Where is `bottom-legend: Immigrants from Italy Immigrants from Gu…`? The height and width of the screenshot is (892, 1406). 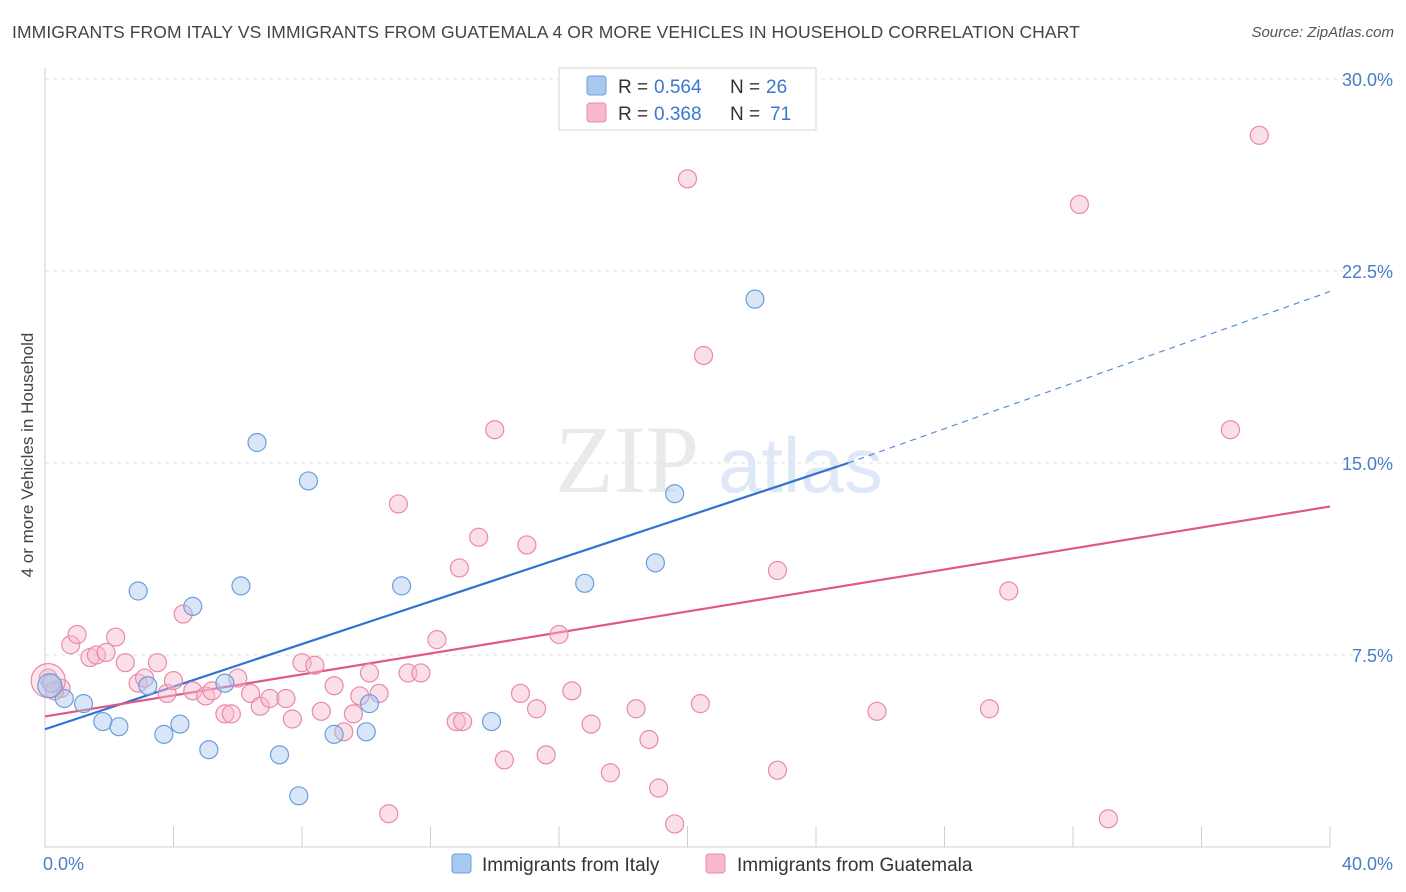
bottom-legend: Immigrants from Italy Immigrants from Gu… is located at coordinates (712, 864).